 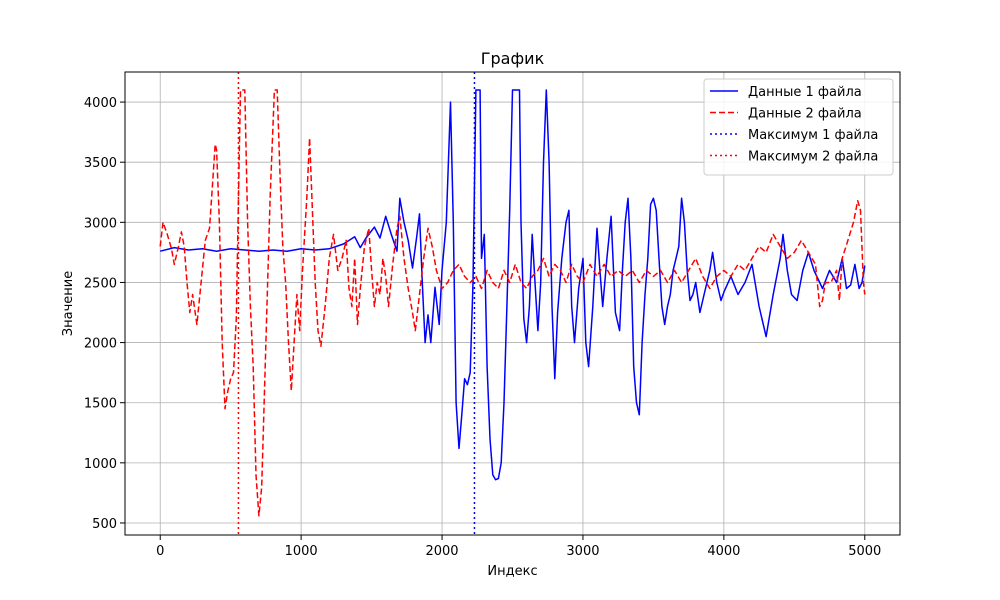 What do you see at coordinates (104, 524) in the screenshot?
I see `y-tick-label: 500` at bounding box center [104, 524].